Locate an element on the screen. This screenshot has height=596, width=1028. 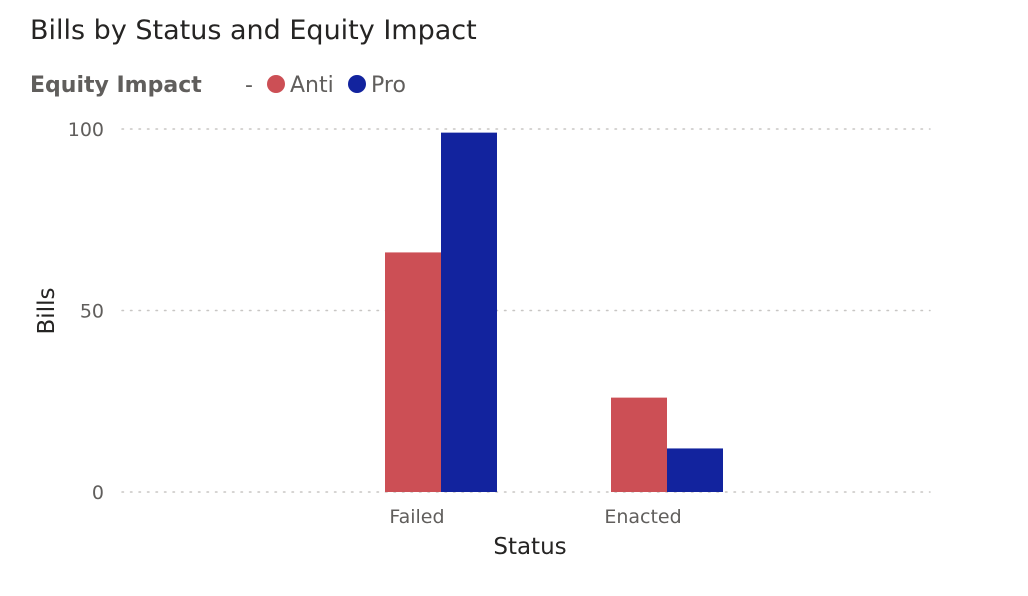
x-axis-tick-labels: Failed Enacted is located at coordinates (535, 517).